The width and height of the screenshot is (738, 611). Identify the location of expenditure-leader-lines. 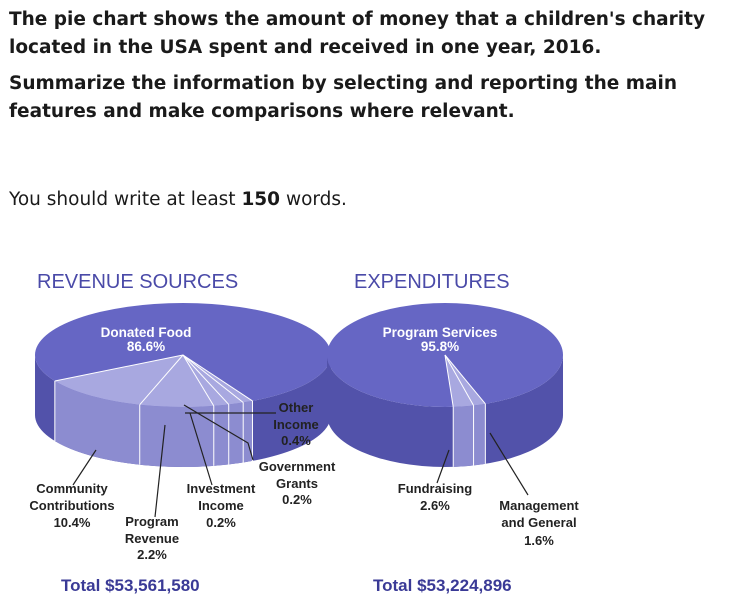
(482, 464).